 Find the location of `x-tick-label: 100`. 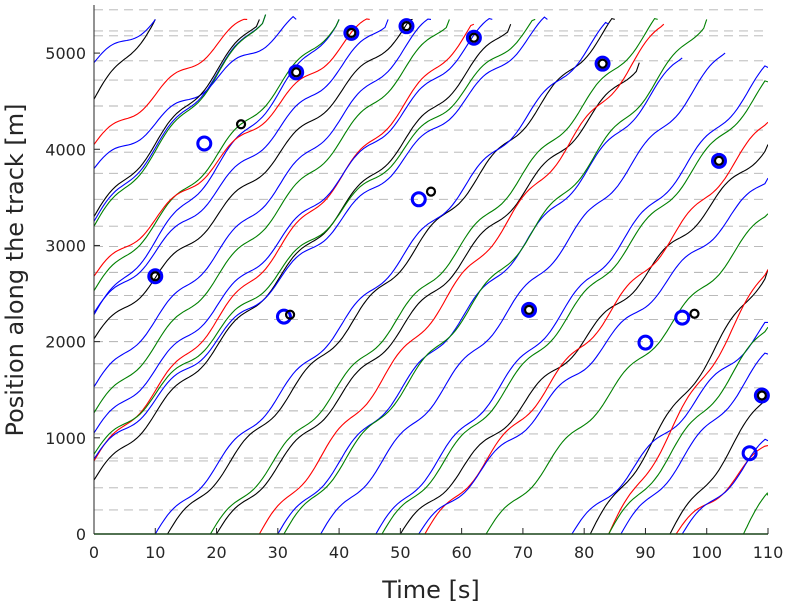

x-tick-label: 100 is located at coordinates (706, 552).